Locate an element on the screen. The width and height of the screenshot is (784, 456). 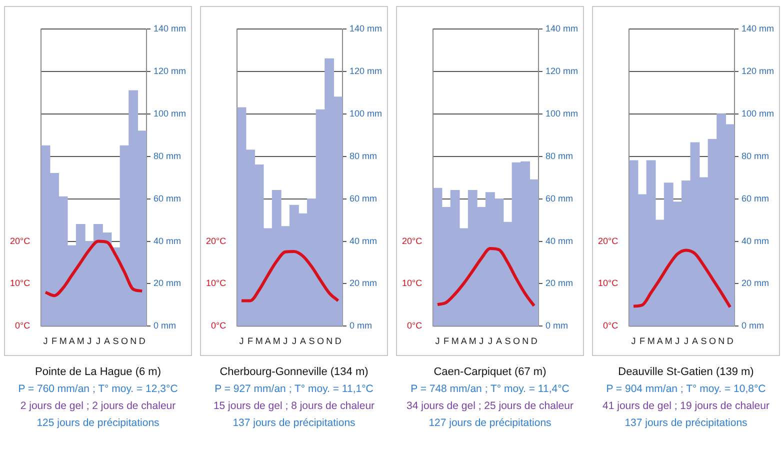
text: 137 jours de précipitations is located at coordinates (294, 423).